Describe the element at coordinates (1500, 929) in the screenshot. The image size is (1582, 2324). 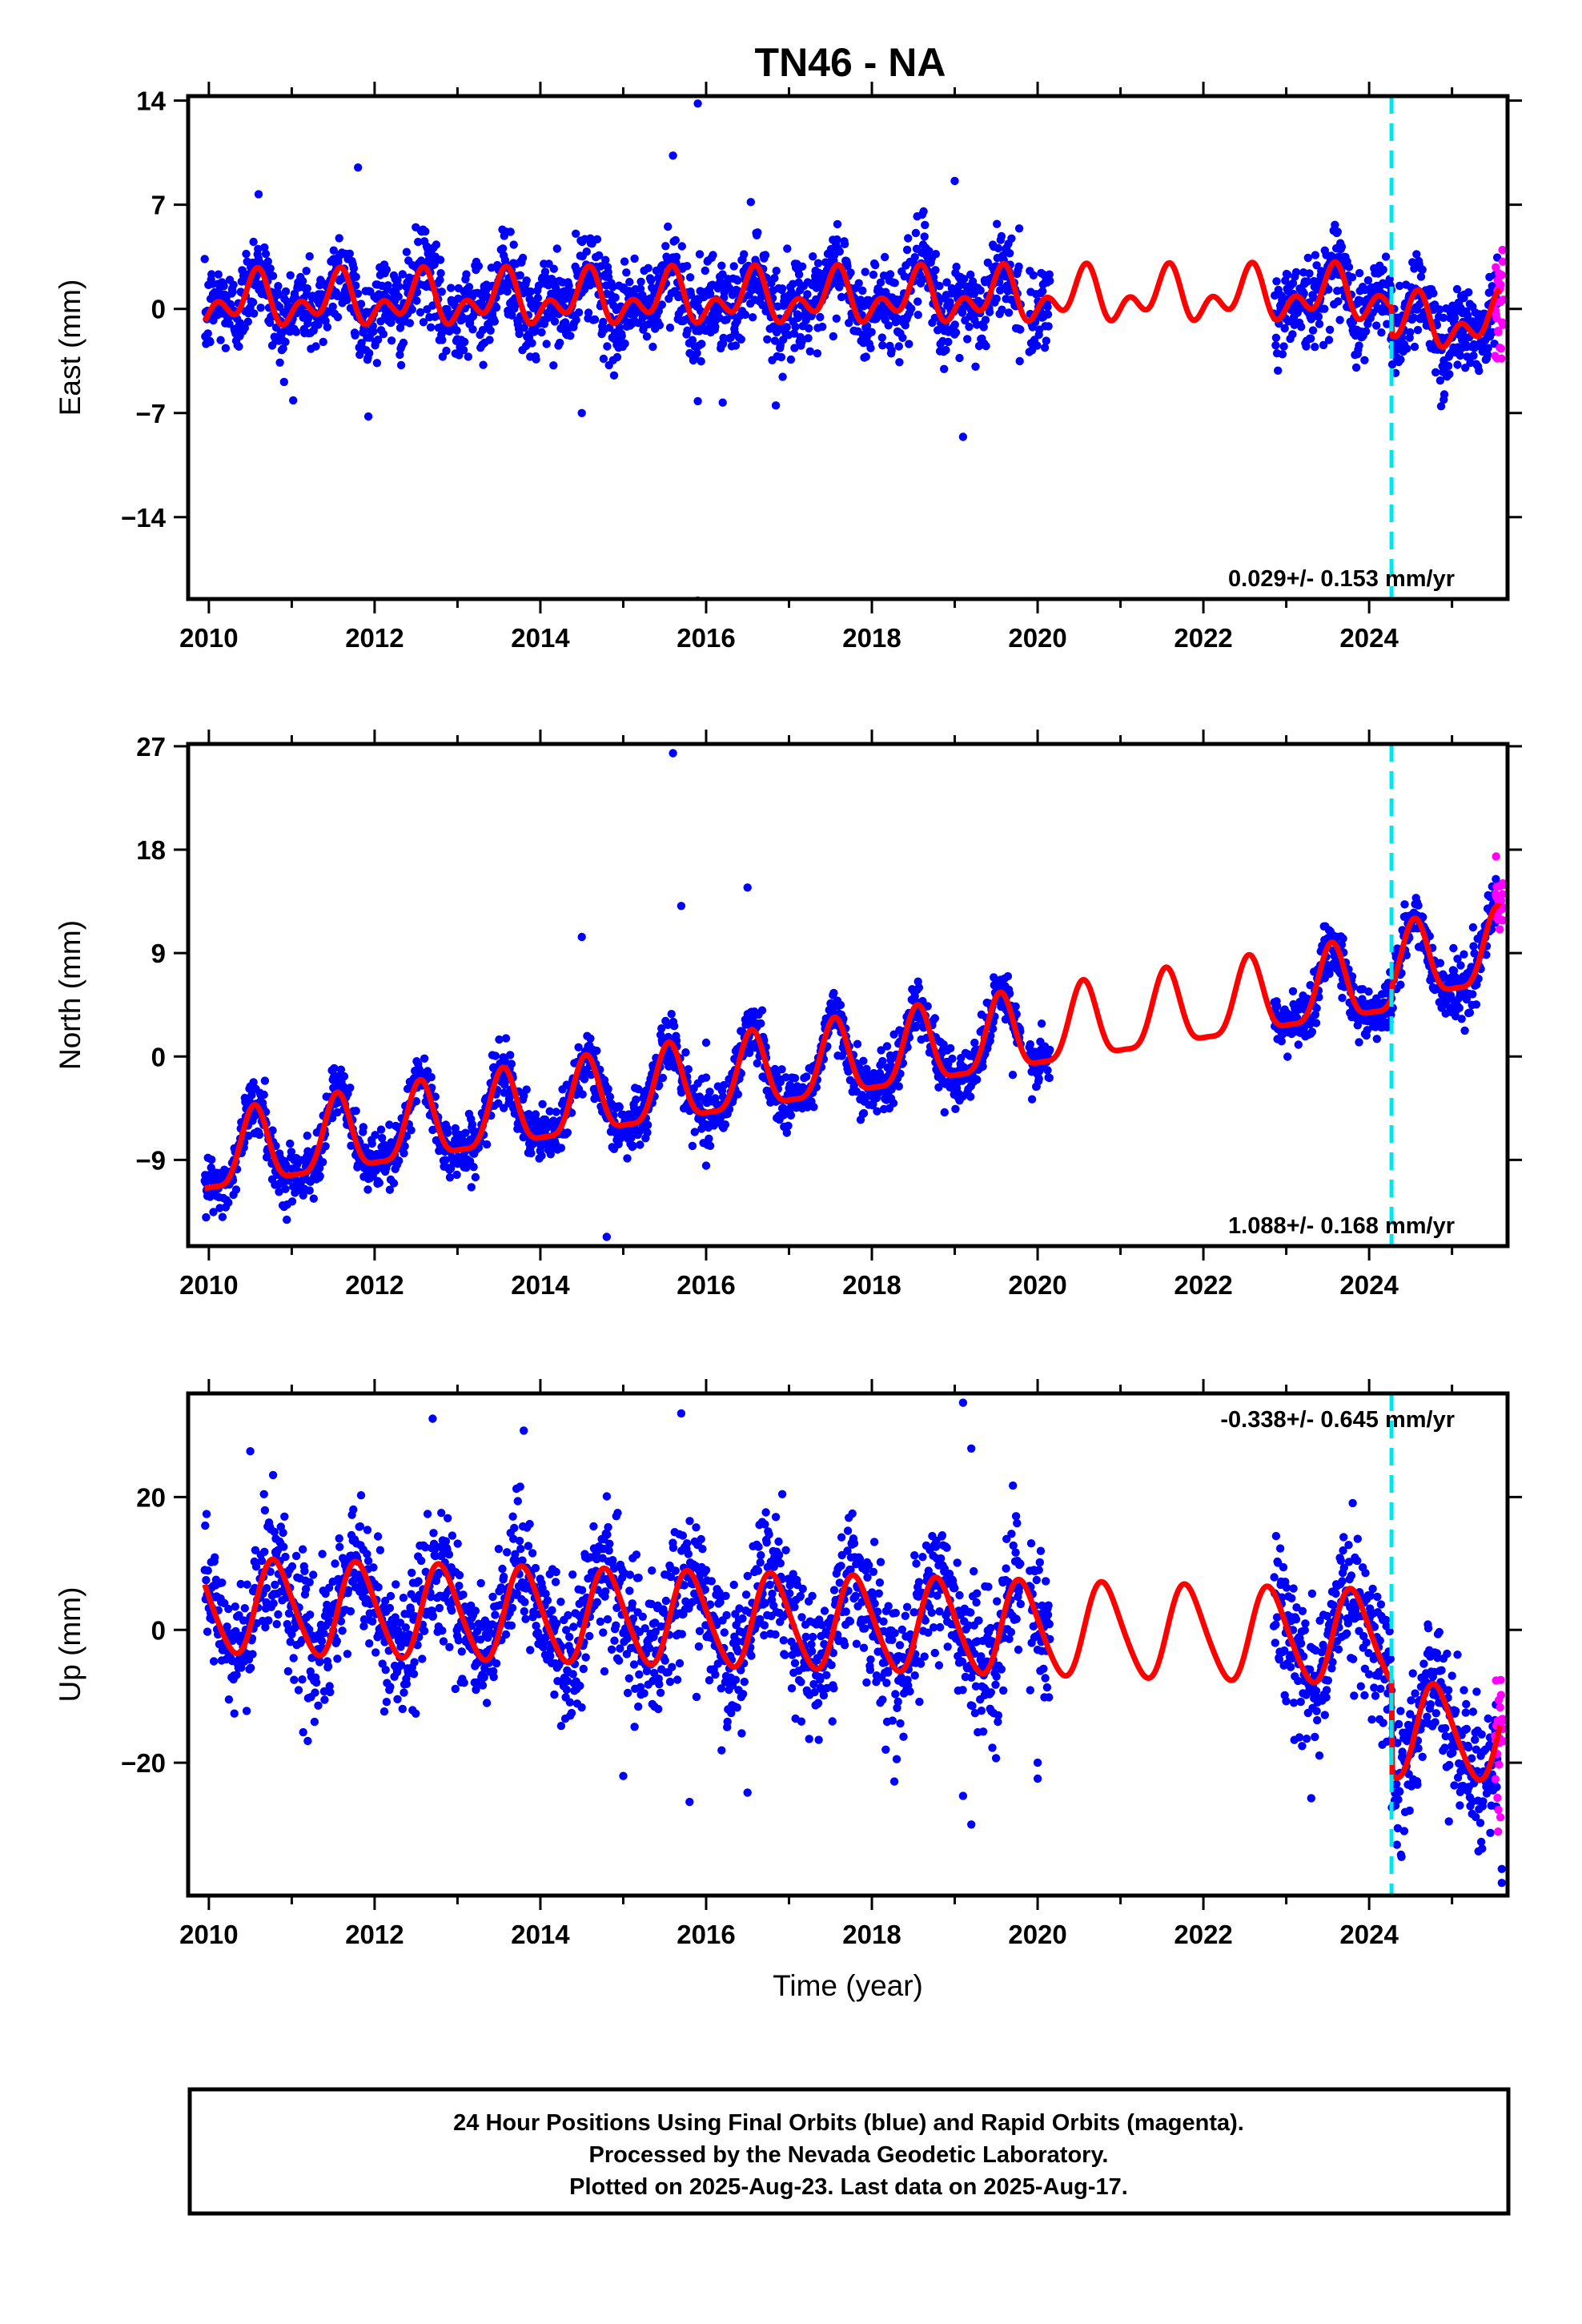
I see `north-rapid-point` at that location.